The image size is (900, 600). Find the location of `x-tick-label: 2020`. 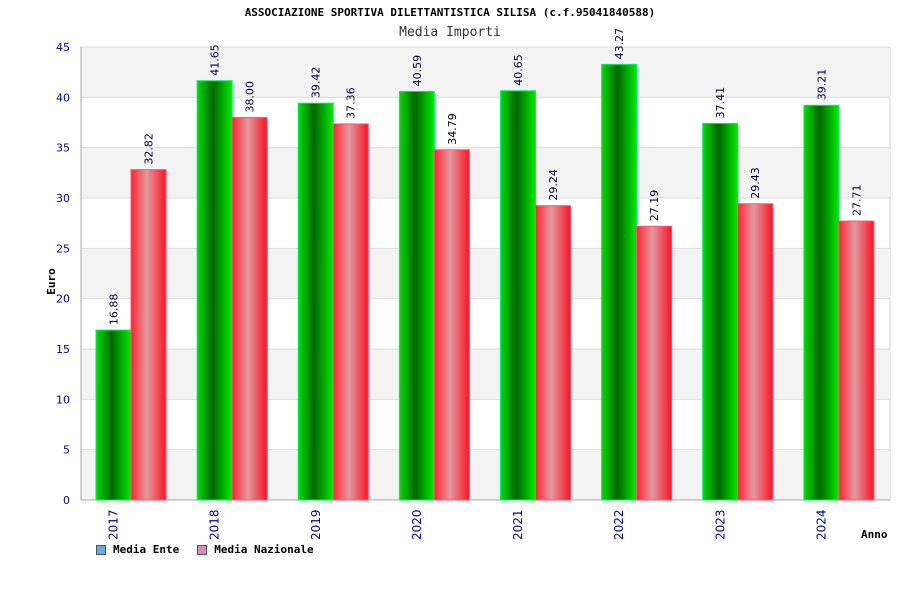

x-tick-label: 2020 is located at coordinates (417, 524).